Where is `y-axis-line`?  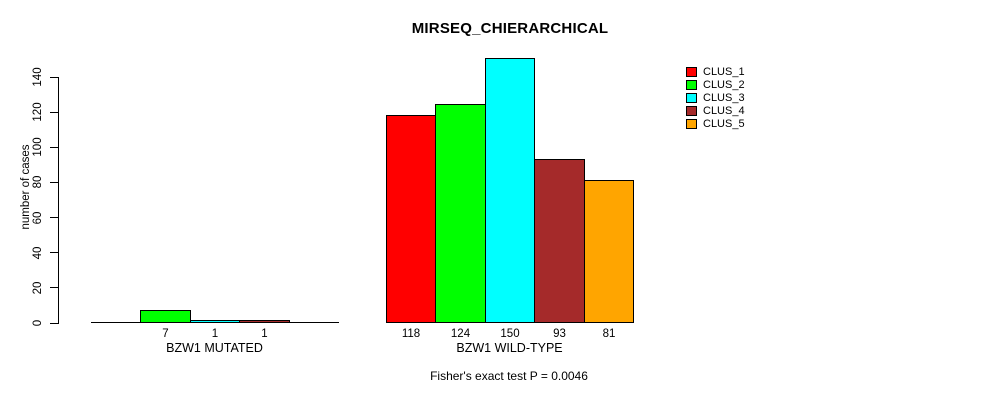
y-axis-line is located at coordinates (58, 200).